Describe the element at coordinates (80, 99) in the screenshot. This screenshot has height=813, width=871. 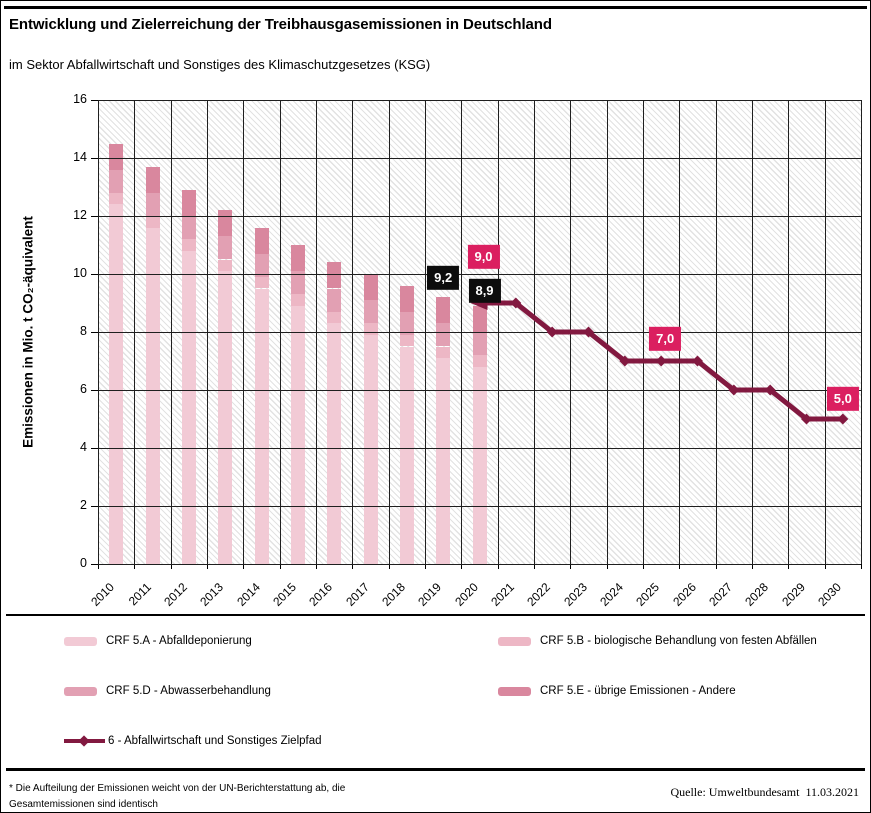
I see `y-tick-label: 16` at that location.